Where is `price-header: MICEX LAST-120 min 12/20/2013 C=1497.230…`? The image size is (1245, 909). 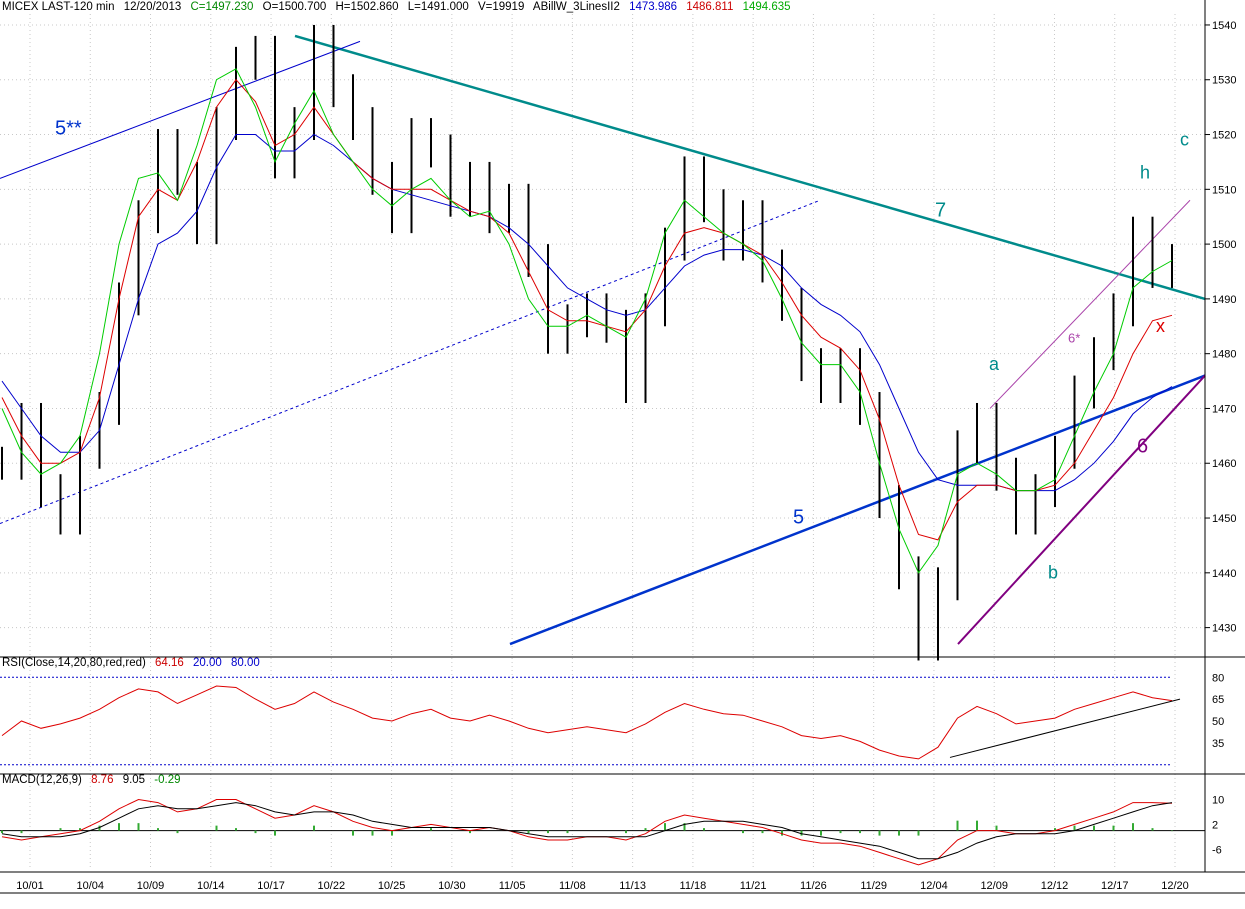
price-header: MICEX LAST-120 min 12/20/2013 C=1497.230… is located at coordinates (399, 7).